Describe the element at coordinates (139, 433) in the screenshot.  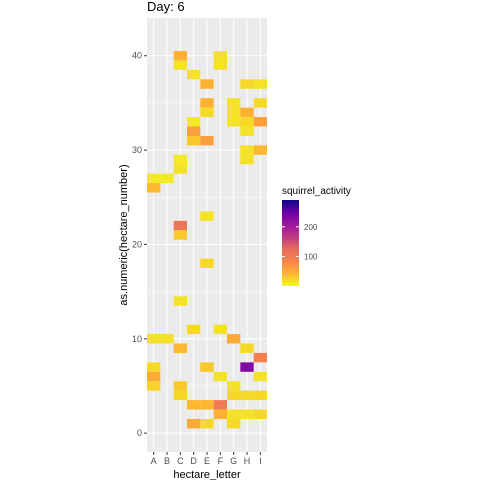
I see `y-tick-label: 0` at that location.